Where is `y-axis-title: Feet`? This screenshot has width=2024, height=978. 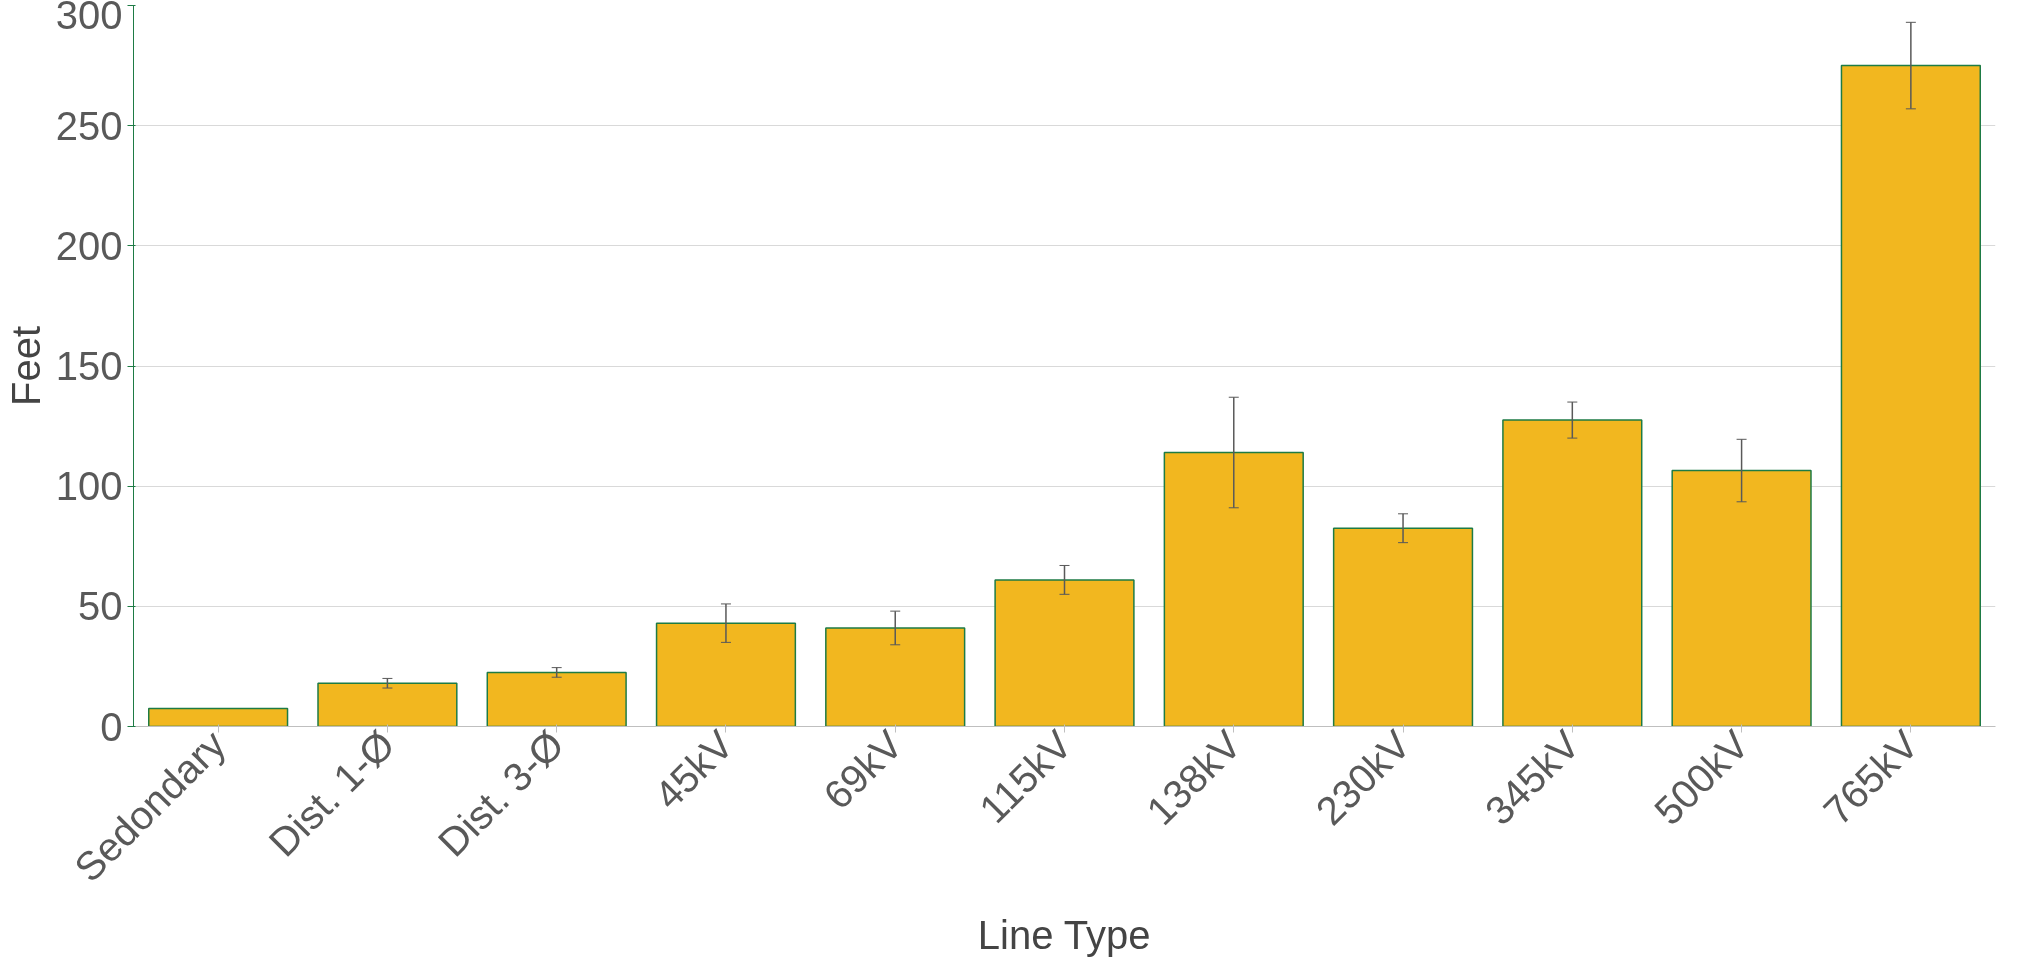 y-axis-title: Feet is located at coordinates (25, 366).